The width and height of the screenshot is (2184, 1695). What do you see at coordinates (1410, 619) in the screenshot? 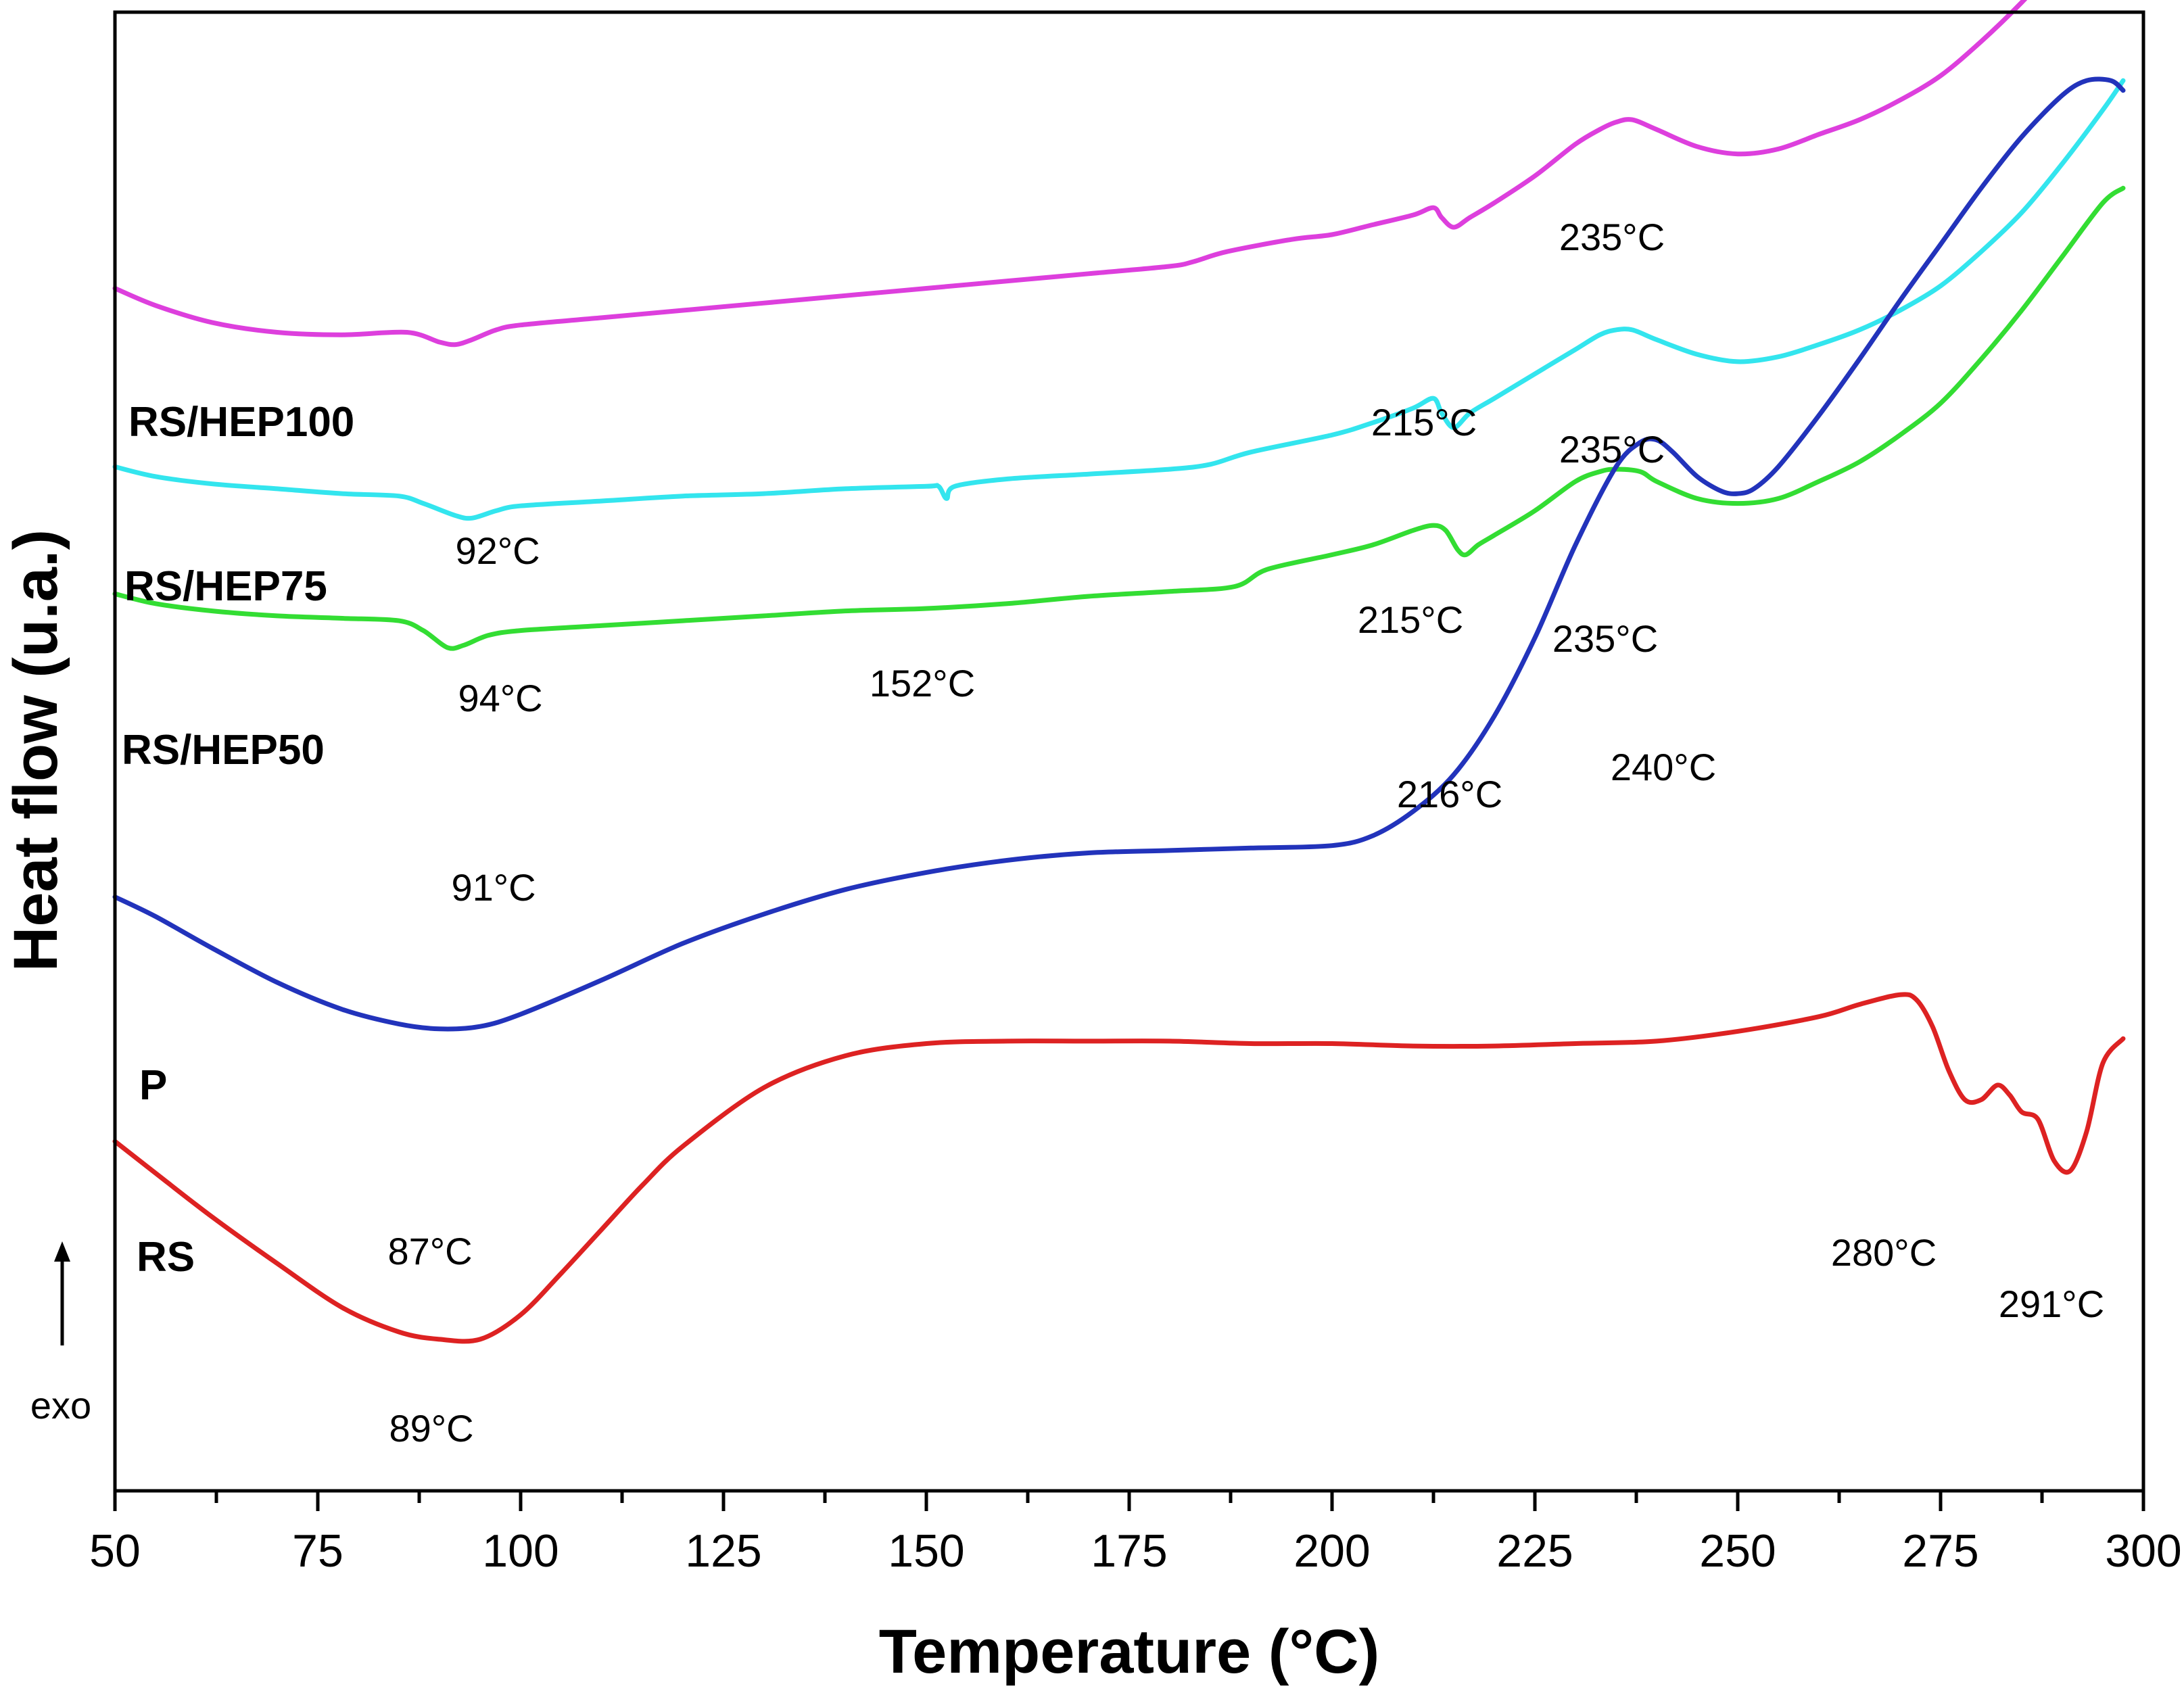
I see `annotation-hep75-215: 215°C` at bounding box center [1410, 619].